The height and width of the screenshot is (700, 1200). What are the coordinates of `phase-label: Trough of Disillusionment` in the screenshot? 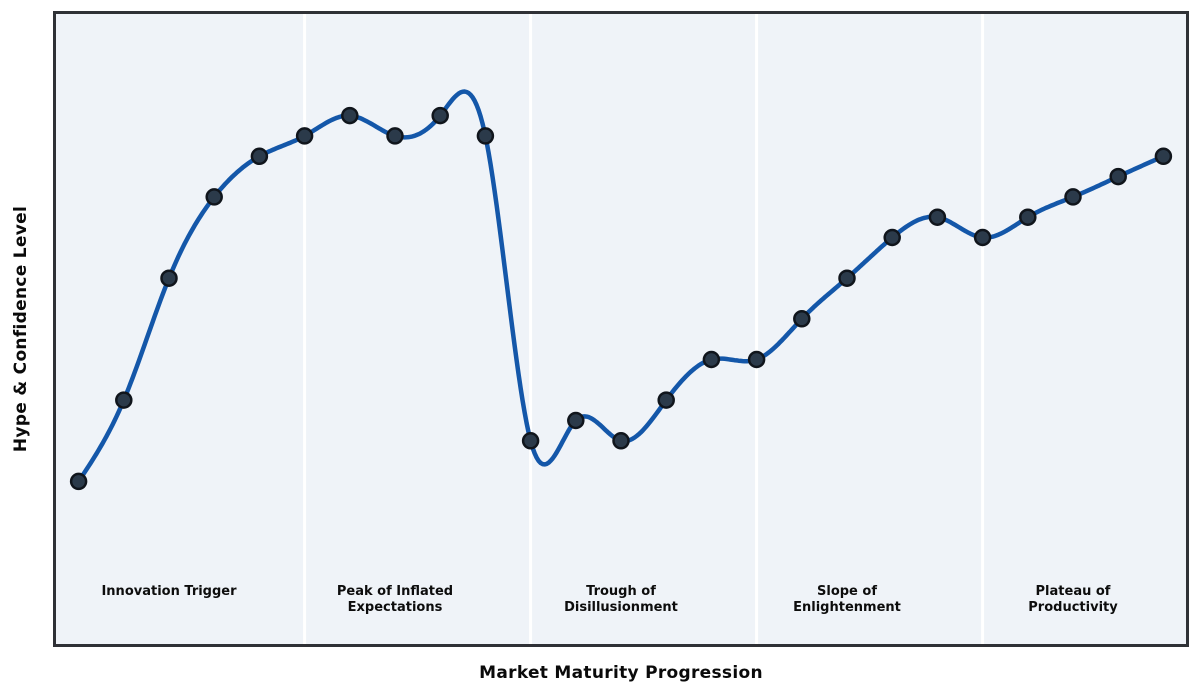 It's located at (621, 599).